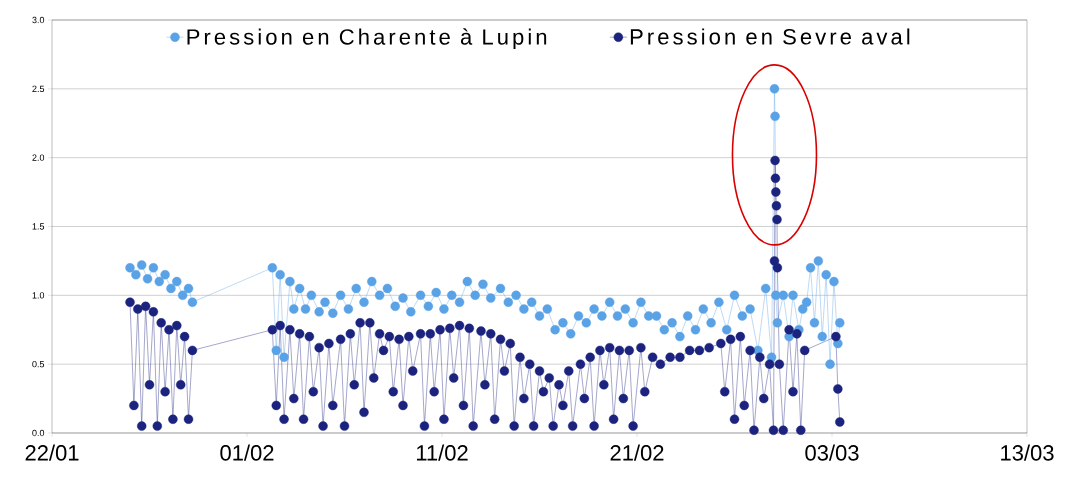  What do you see at coordinates (38, 433) in the screenshot?
I see `y-tick-label: 0.0` at bounding box center [38, 433].